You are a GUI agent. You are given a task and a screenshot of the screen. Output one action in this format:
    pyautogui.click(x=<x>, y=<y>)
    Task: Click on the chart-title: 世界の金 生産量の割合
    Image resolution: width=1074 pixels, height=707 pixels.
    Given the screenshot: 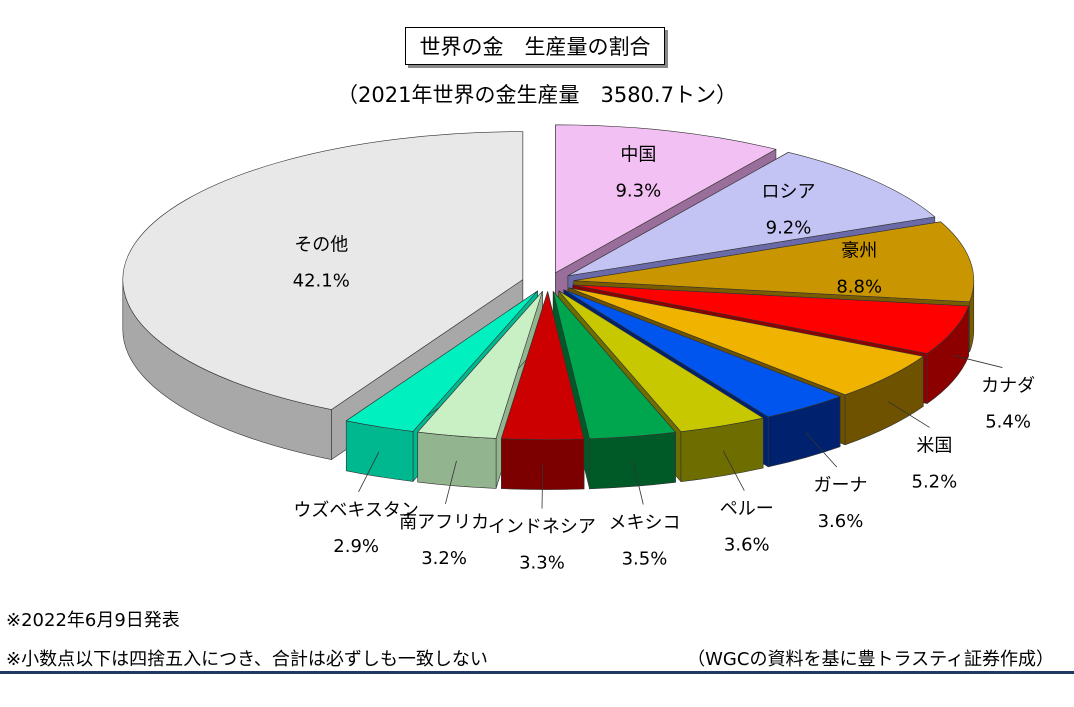 What is the action you would take?
    pyautogui.click(x=535, y=46)
    